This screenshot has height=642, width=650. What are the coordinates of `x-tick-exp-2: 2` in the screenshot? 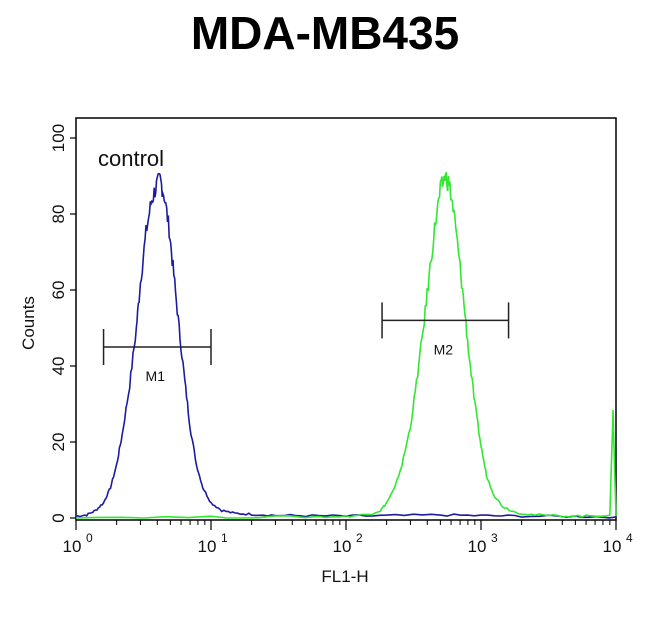 It's located at (359, 538).